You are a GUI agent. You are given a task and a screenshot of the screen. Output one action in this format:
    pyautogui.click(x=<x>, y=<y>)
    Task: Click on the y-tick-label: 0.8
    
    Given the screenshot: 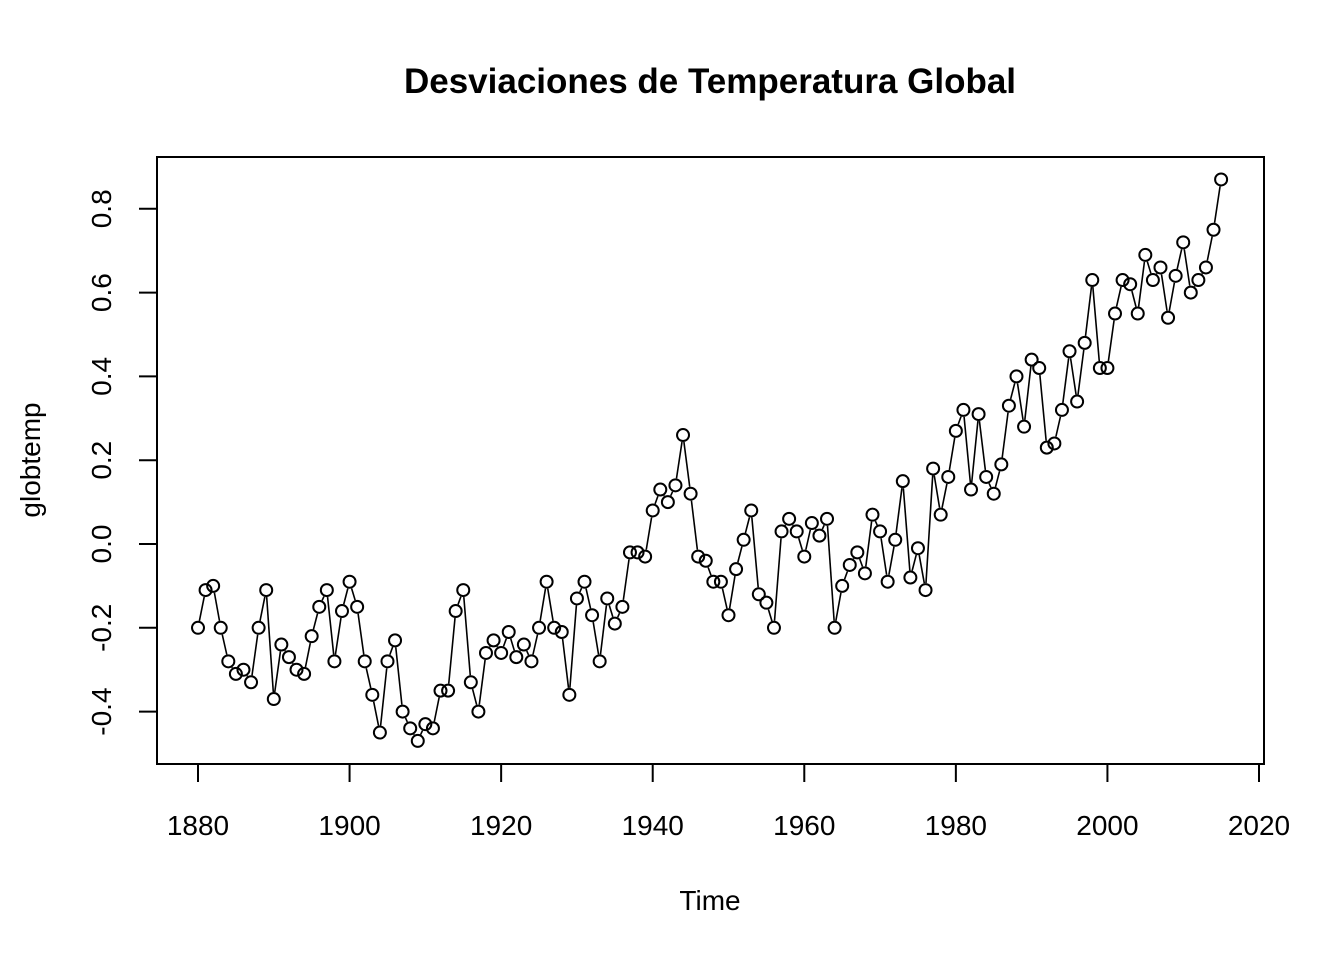 What is the action you would take?
    pyautogui.click(x=101, y=208)
    